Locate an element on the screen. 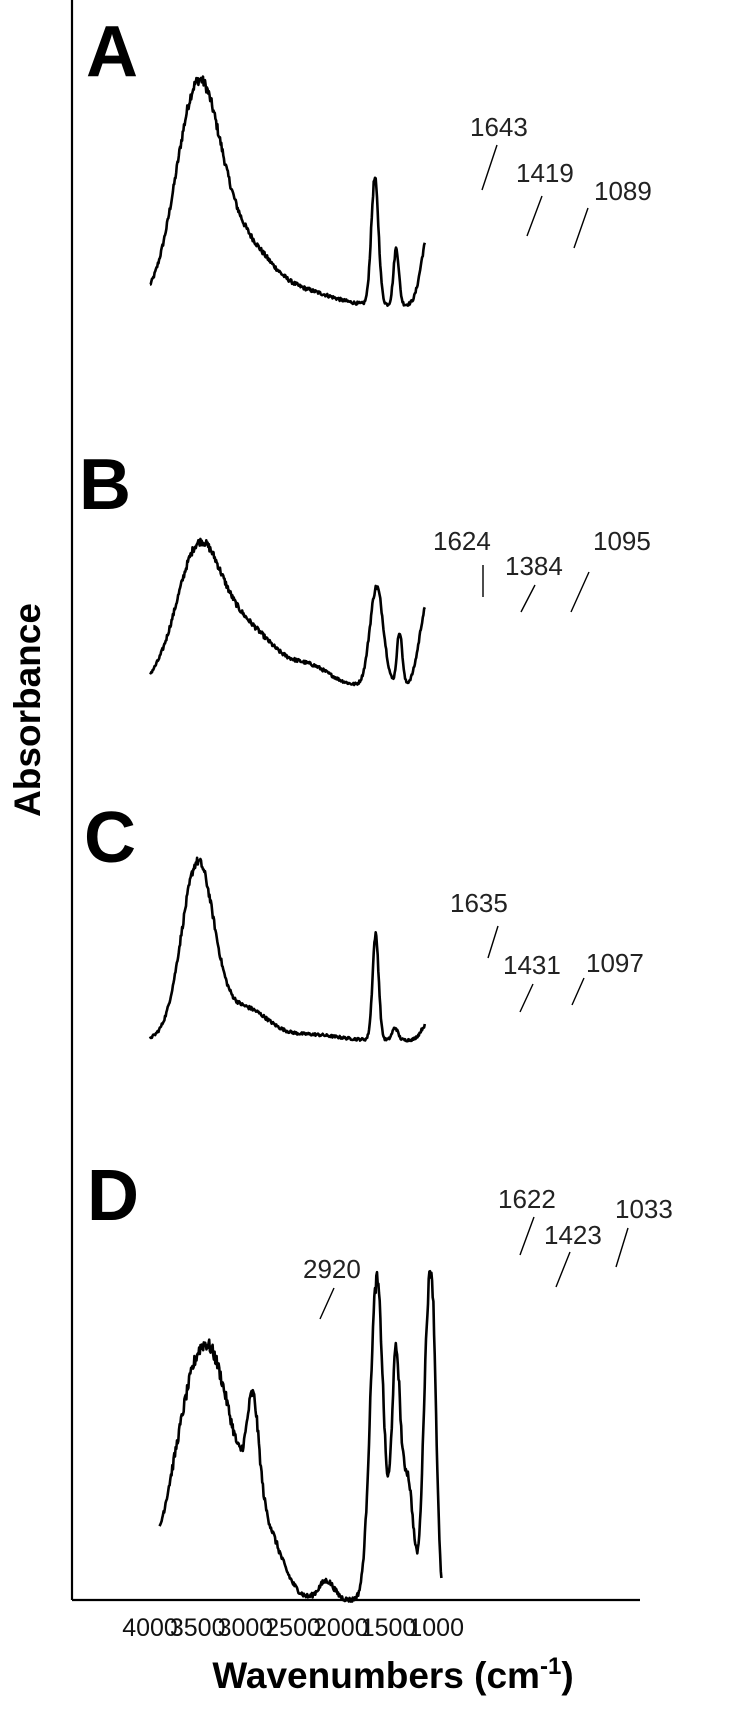 The image size is (743, 1710). peak-annotation: 1622 is located at coordinates (527, 1199).